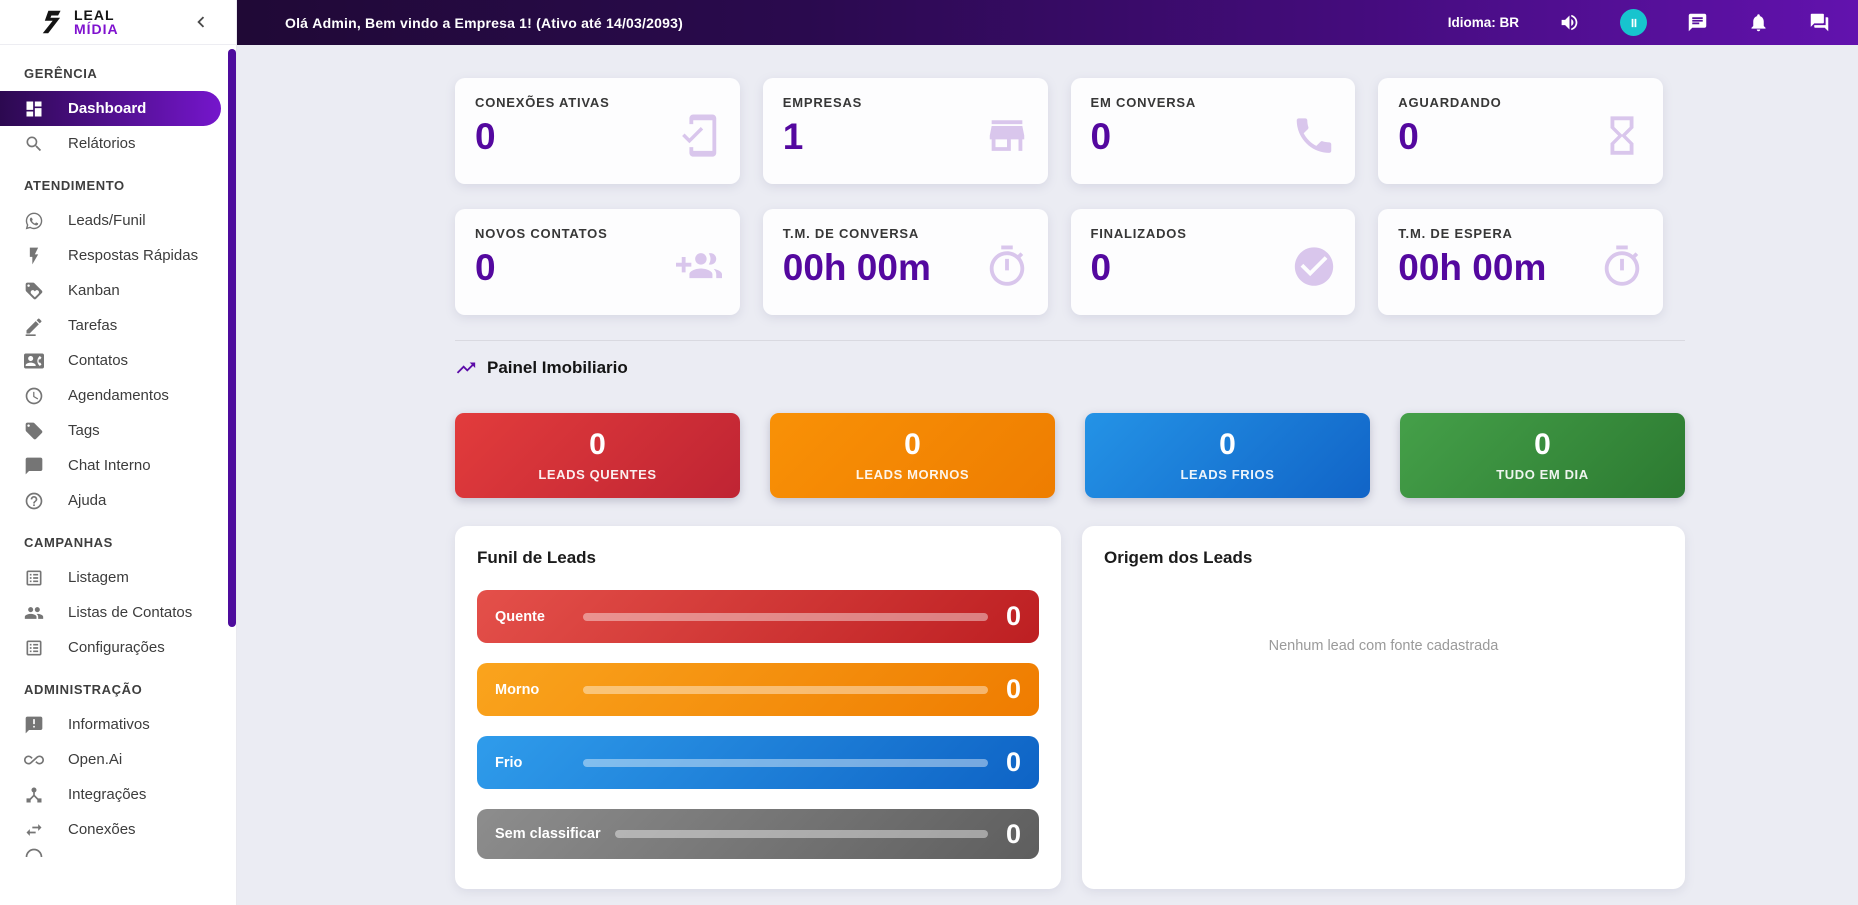  I want to click on stat-card-novos-contatos: NOVOS CONTATOS 0, so click(597, 262).